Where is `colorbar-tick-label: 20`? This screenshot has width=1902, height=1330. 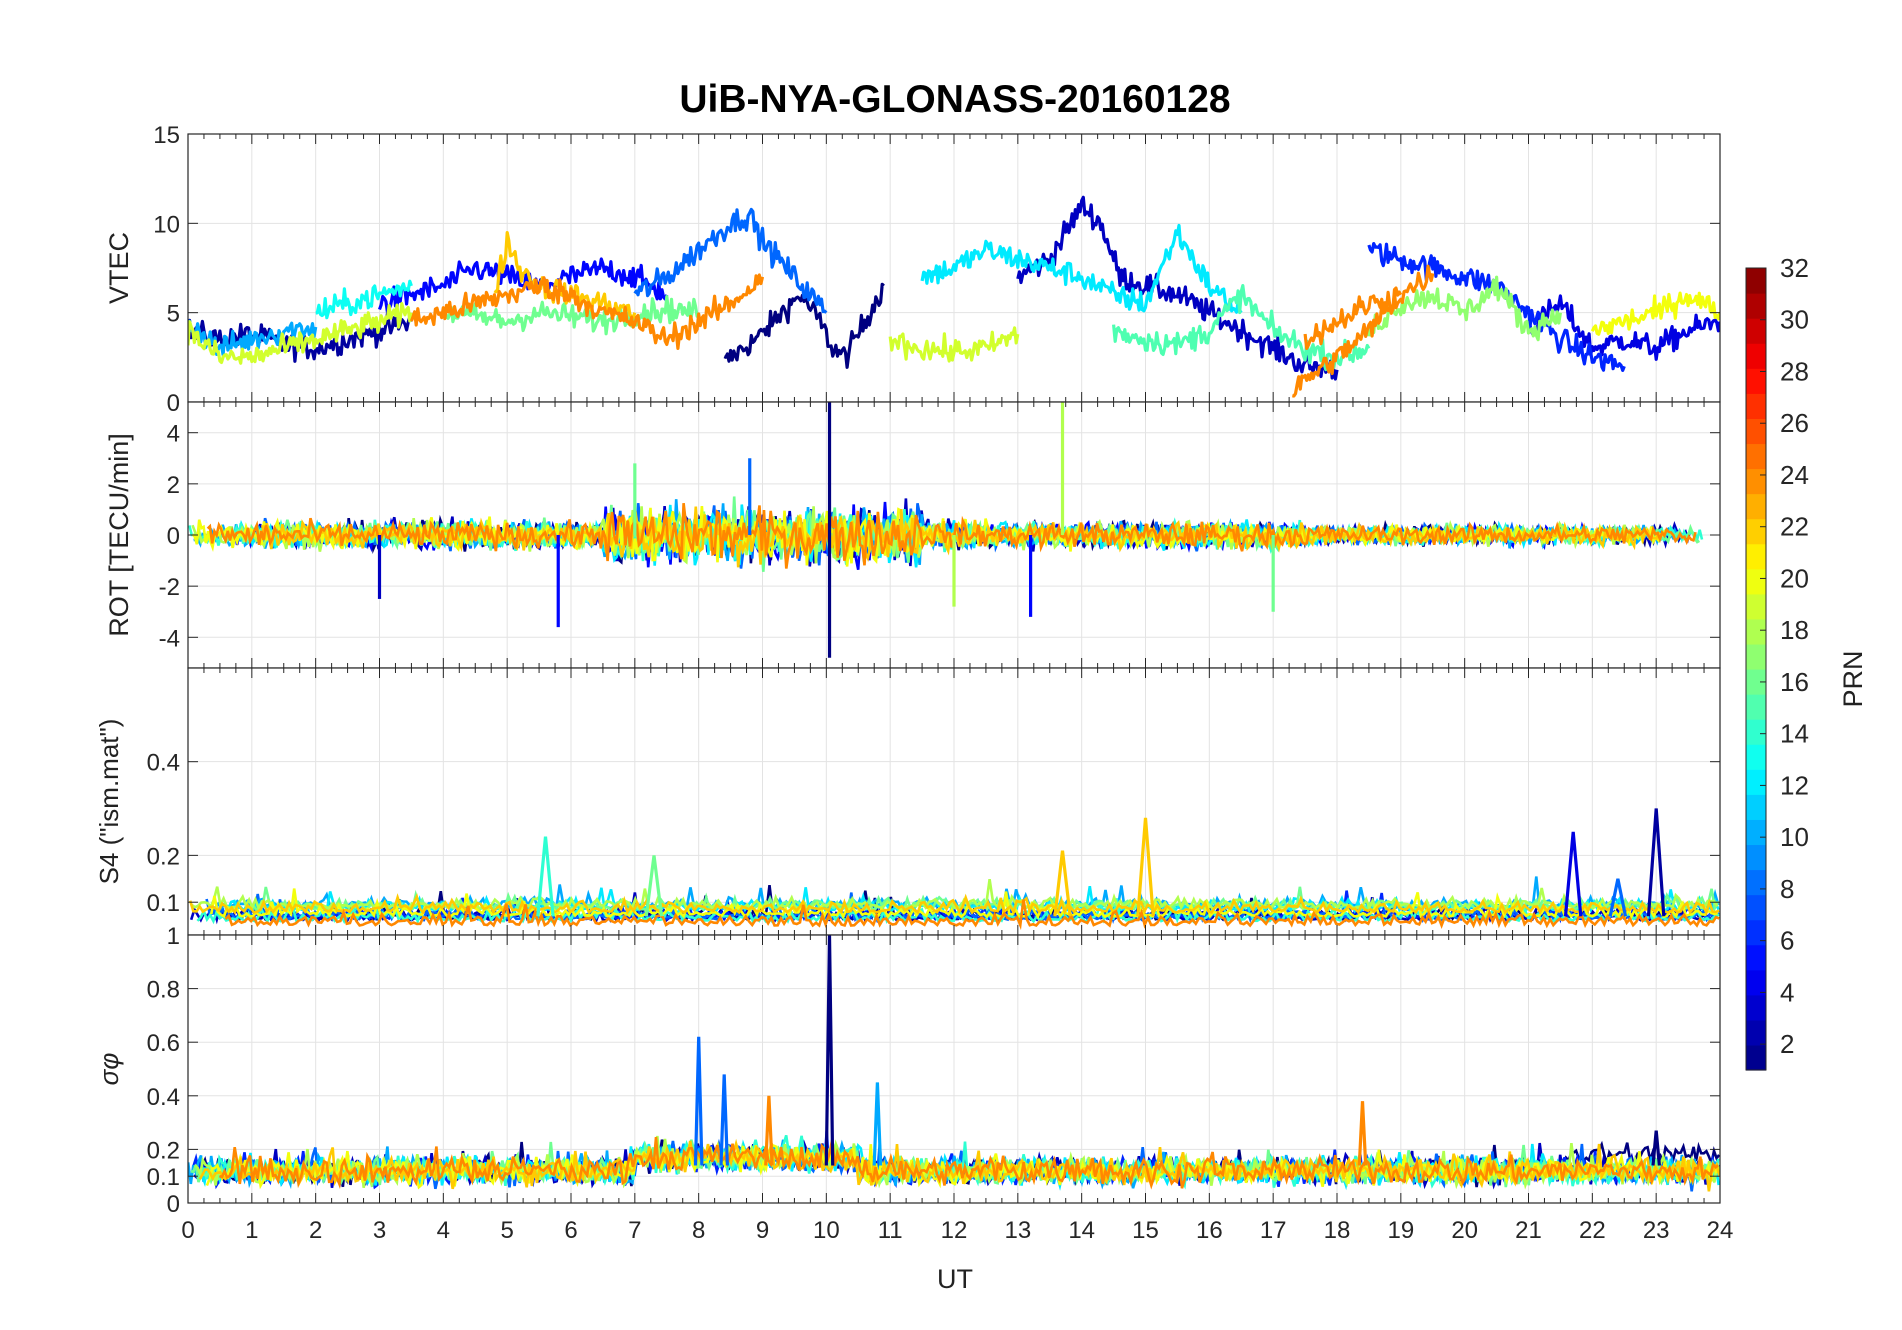 colorbar-tick-label: 20 is located at coordinates (1794, 578).